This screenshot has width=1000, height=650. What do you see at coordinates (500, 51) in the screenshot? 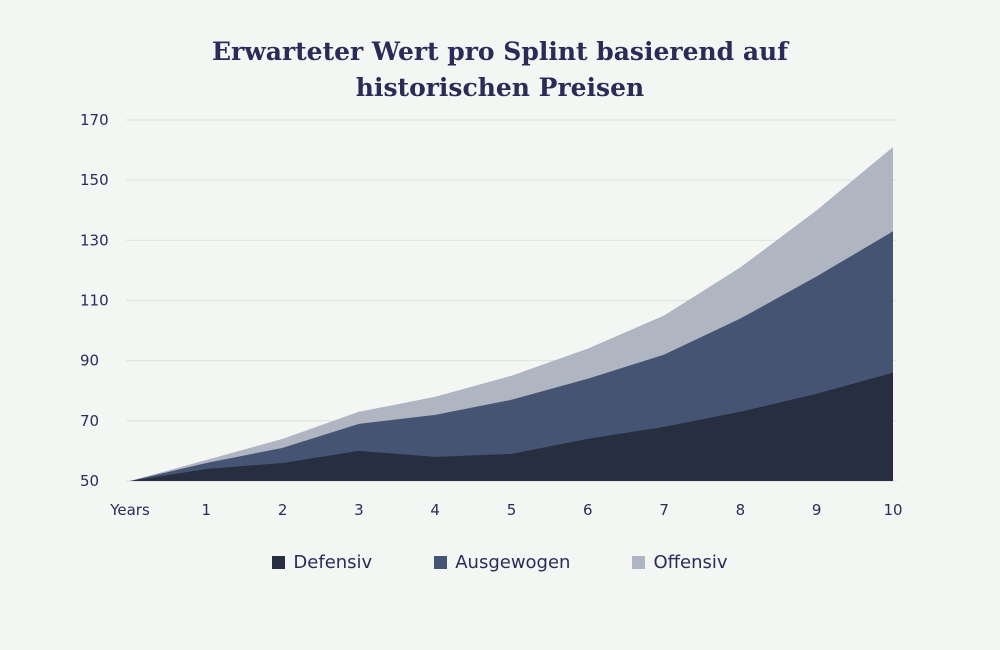
I see `chart-title-line-1: Erwarteter Wert pro Splint basierend auf` at bounding box center [500, 51].